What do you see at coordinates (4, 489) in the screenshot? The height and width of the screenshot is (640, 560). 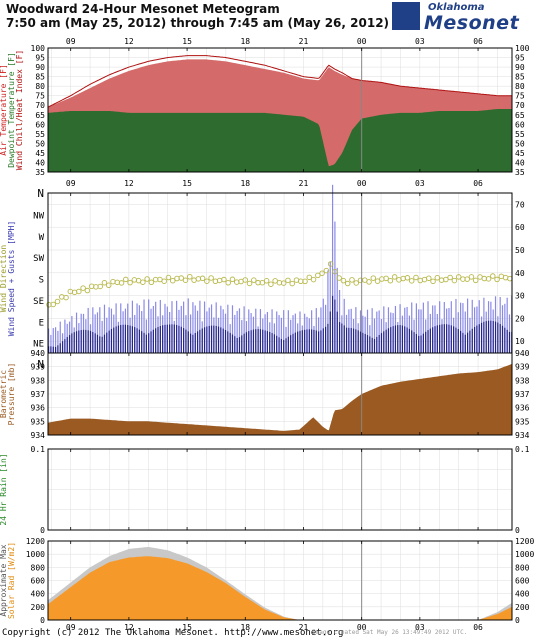 I see `rain-axis-label: 24 Hr Rain [in]` at bounding box center [4, 489].